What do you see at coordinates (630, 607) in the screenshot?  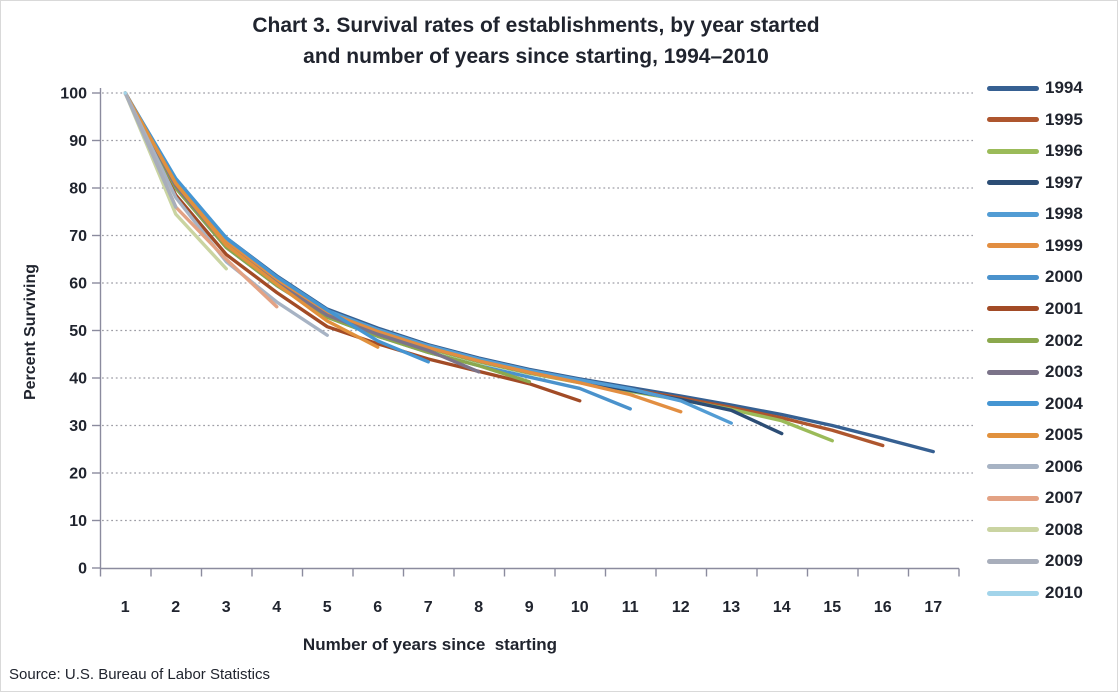 I see `x-tick-label-11: 11` at bounding box center [630, 607].